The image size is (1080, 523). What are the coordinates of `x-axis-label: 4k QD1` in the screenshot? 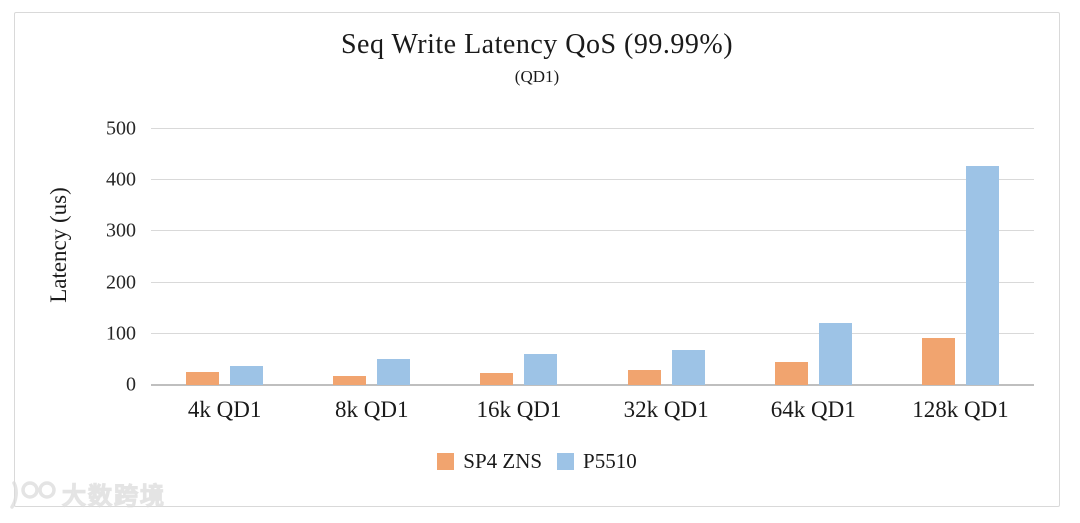 It's located at (224, 409).